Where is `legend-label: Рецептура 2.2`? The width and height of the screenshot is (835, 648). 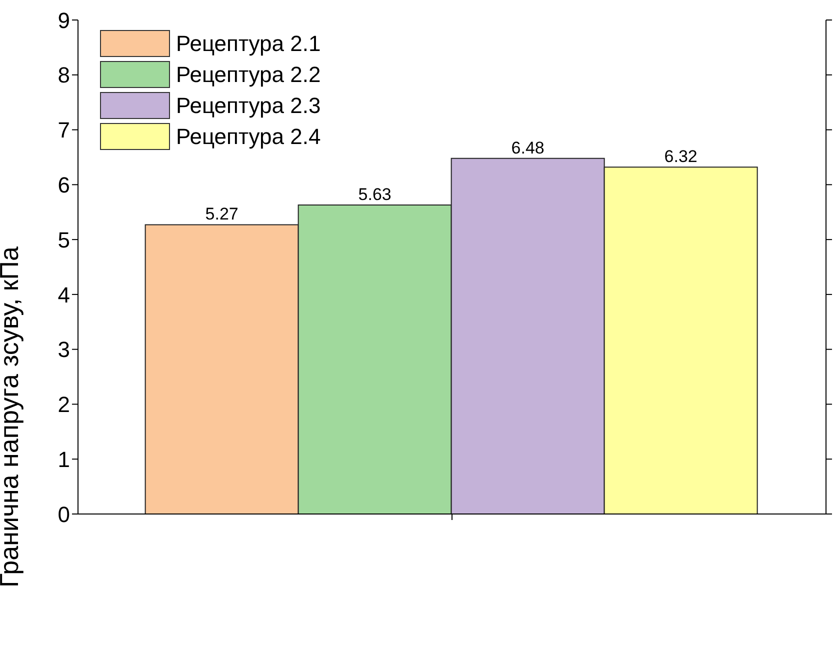 legend-label: Рецептура 2.2 is located at coordinates (248, 75).